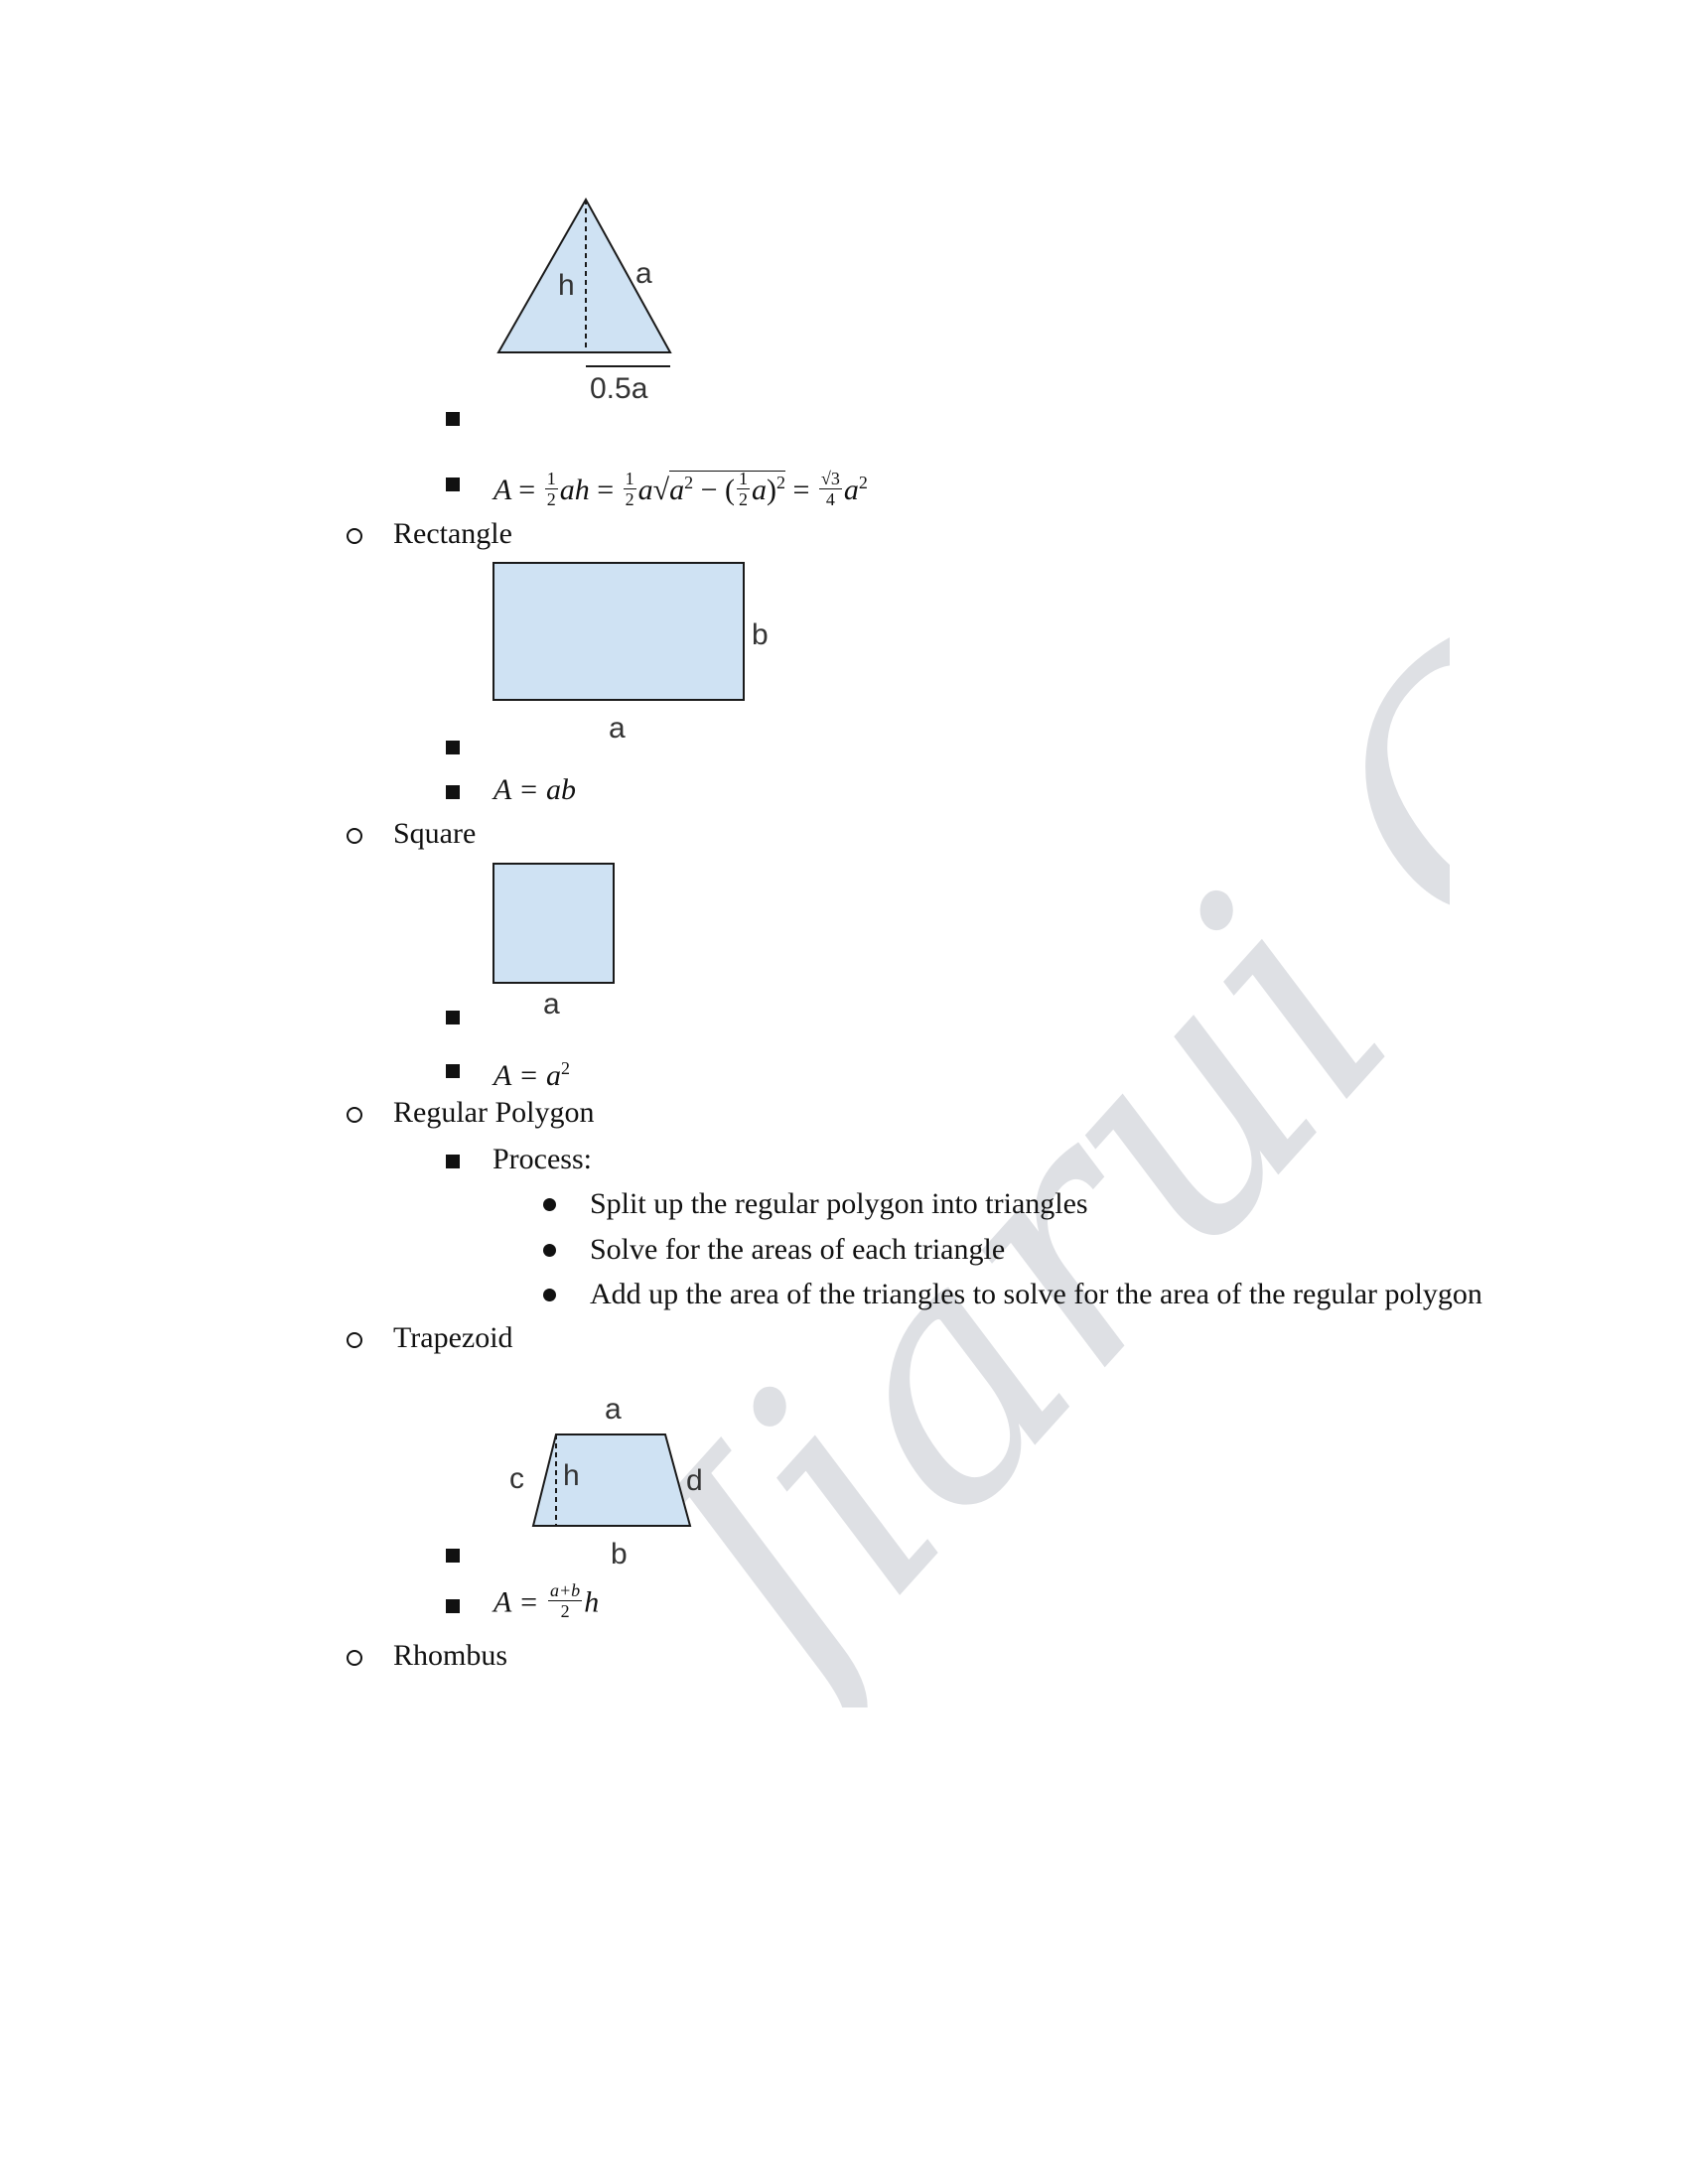 The width and height of the screenshot is (1688, 2184). Describe the element at coordinates (680, 488) in the screenshot. I see `triangle-area-formula: A = 1 2 ah = 1 2 a√a2 − (1 2 a)2 = √3 4 a2` at that location.